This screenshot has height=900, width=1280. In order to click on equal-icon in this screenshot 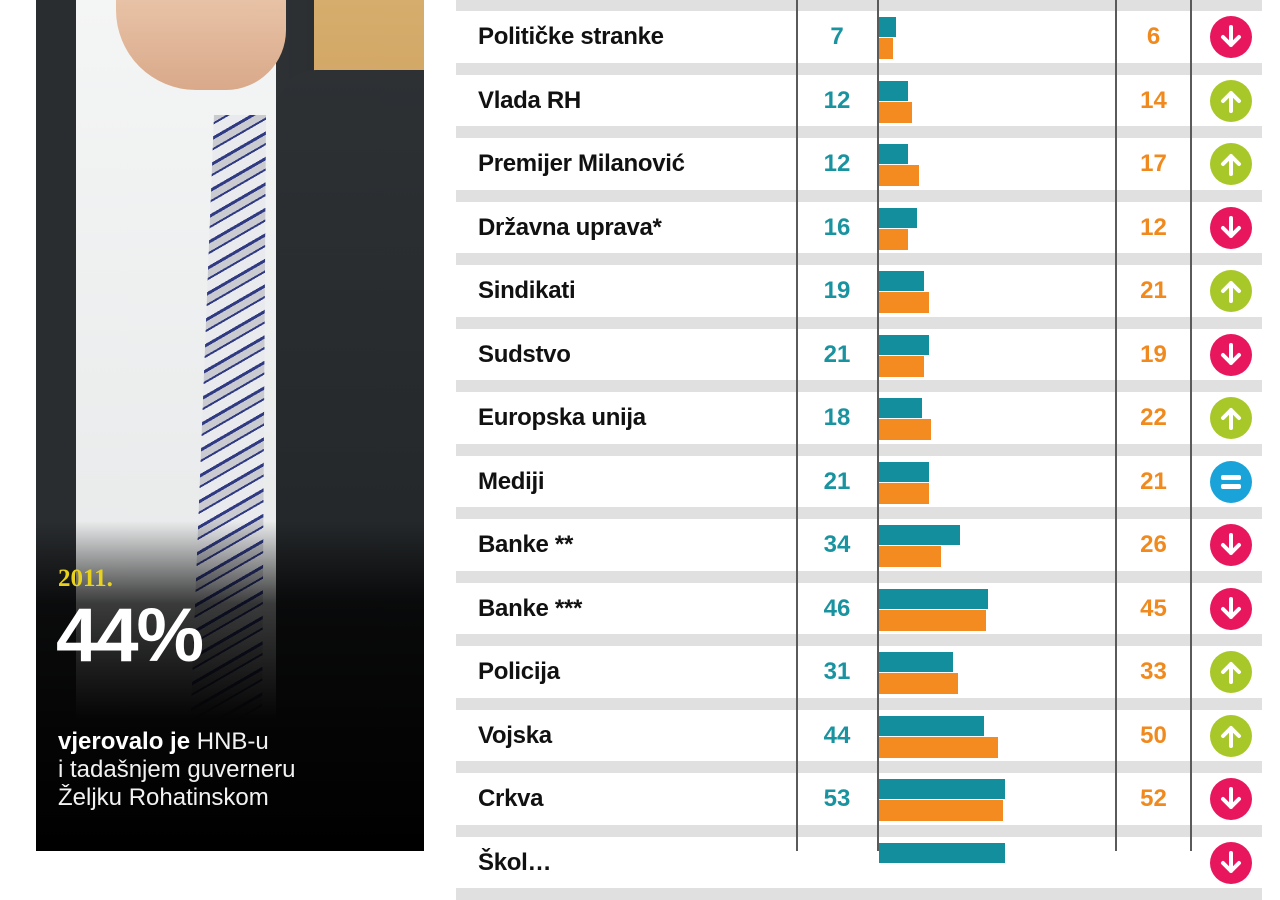, I will do `click(1231, 481)`.